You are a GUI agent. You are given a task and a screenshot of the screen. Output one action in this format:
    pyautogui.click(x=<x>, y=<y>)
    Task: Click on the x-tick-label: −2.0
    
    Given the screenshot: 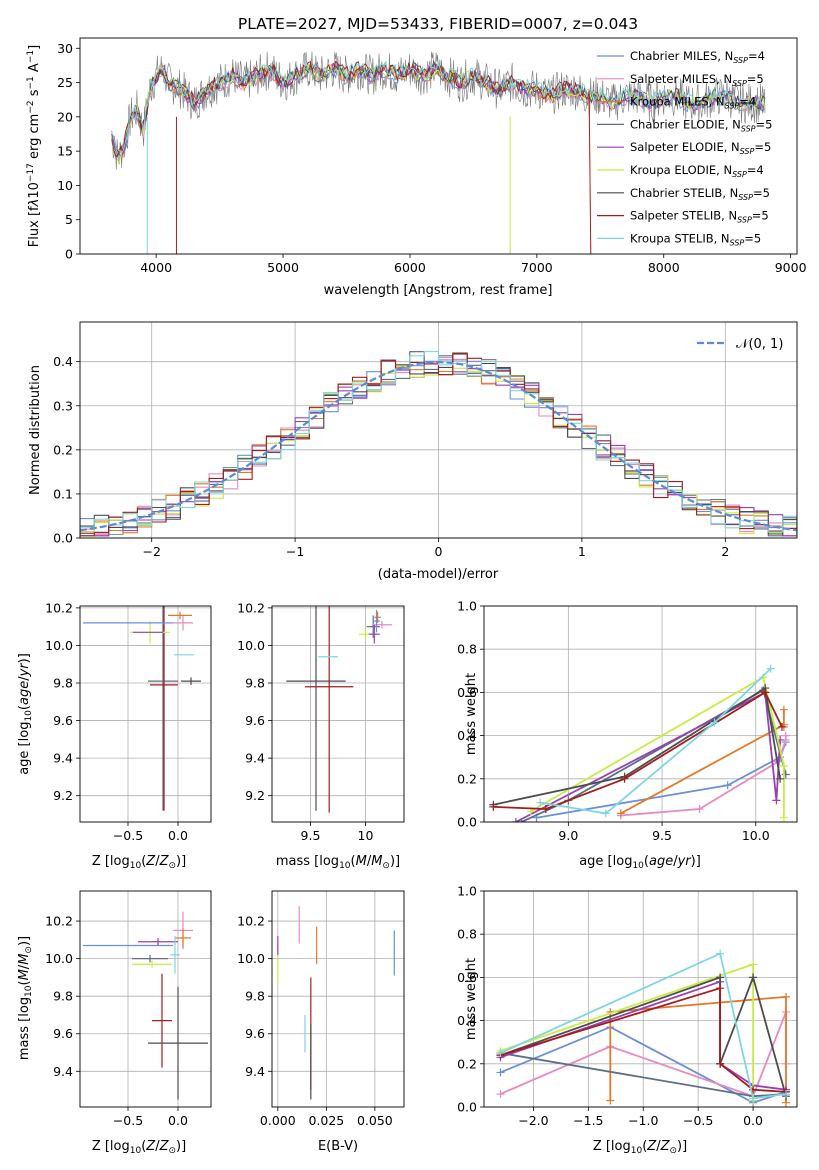 What is the action you would take?
    pyautogui.click(x=533, y=1120)
    